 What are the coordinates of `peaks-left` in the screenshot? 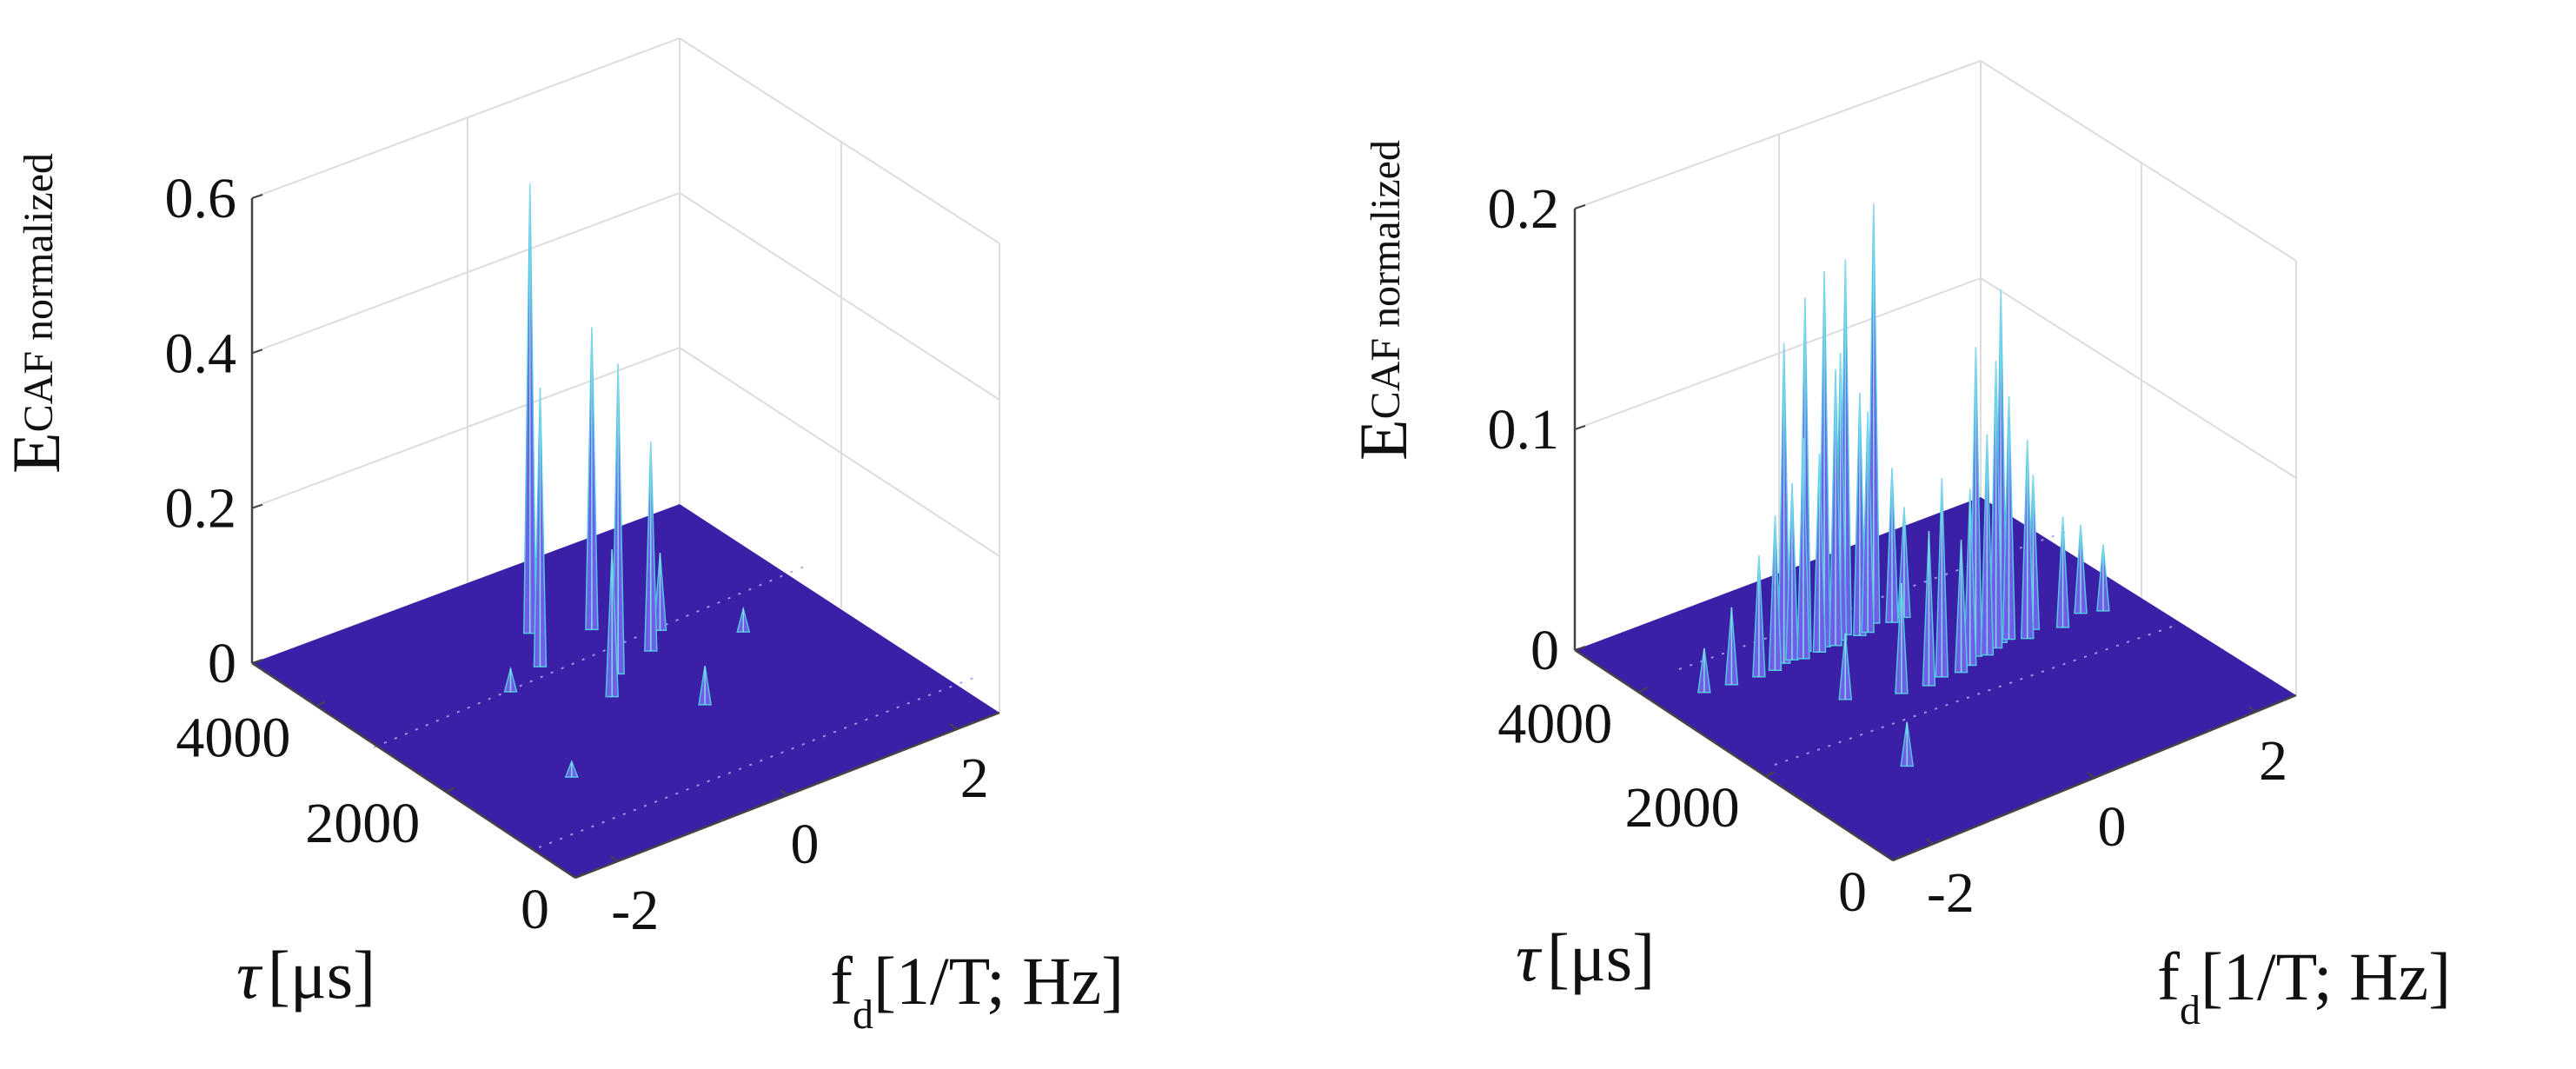 It's located at (627, 480).